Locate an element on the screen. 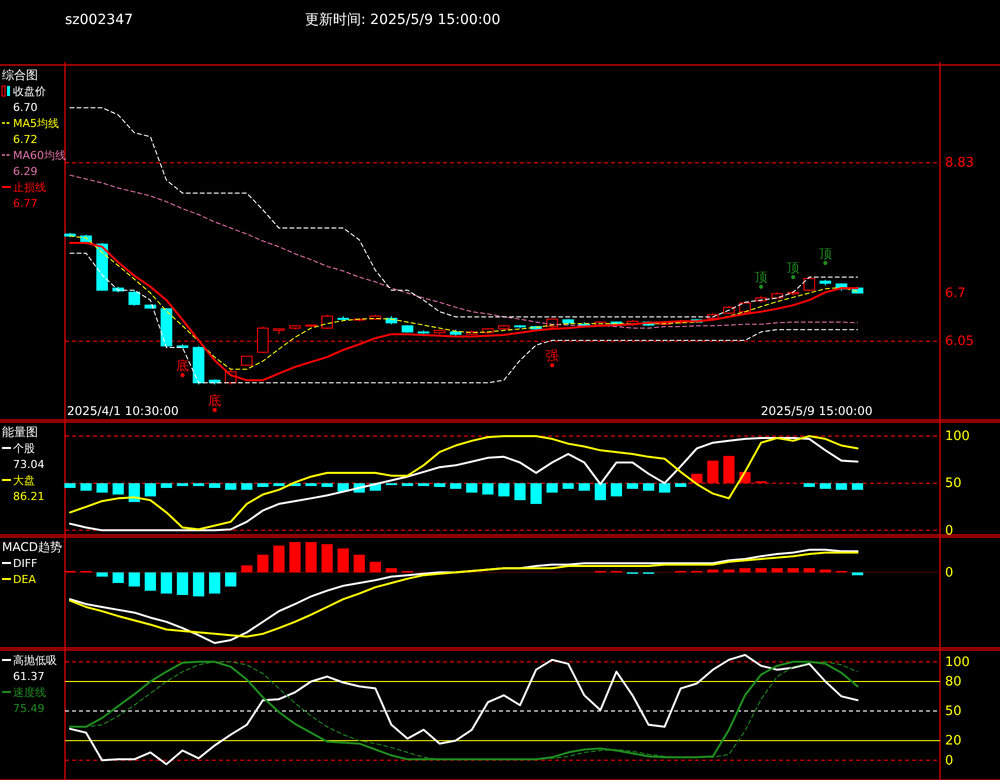  legend-label: 速度线 75.49 is located at coordinates (29, 700).